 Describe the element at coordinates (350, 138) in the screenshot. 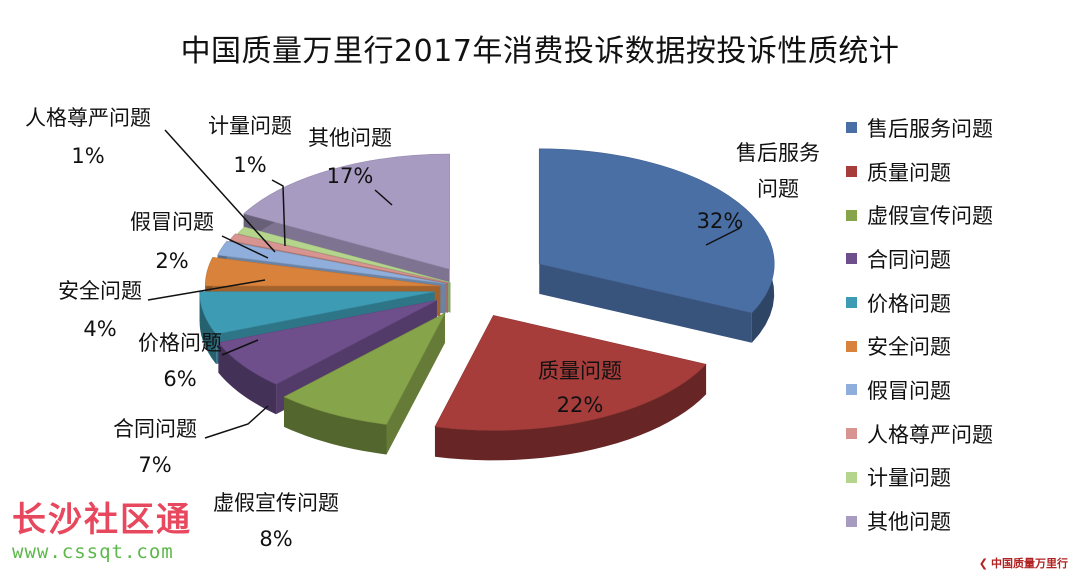

I see `data-label-category-10: 其他问题` at that location.